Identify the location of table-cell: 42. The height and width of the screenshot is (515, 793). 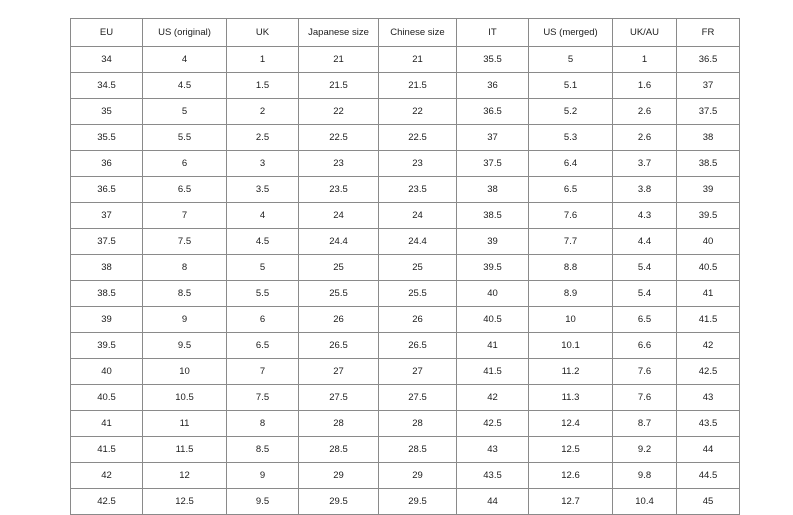
(708, 345).